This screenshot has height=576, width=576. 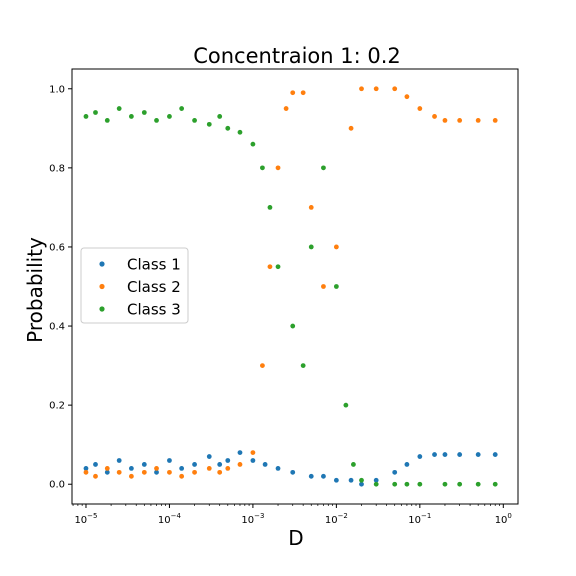 What do you see at coordinates (57, 406) in the screenshot?
I see `y-tick-label: 0.2` at bounding box center [57, 406].